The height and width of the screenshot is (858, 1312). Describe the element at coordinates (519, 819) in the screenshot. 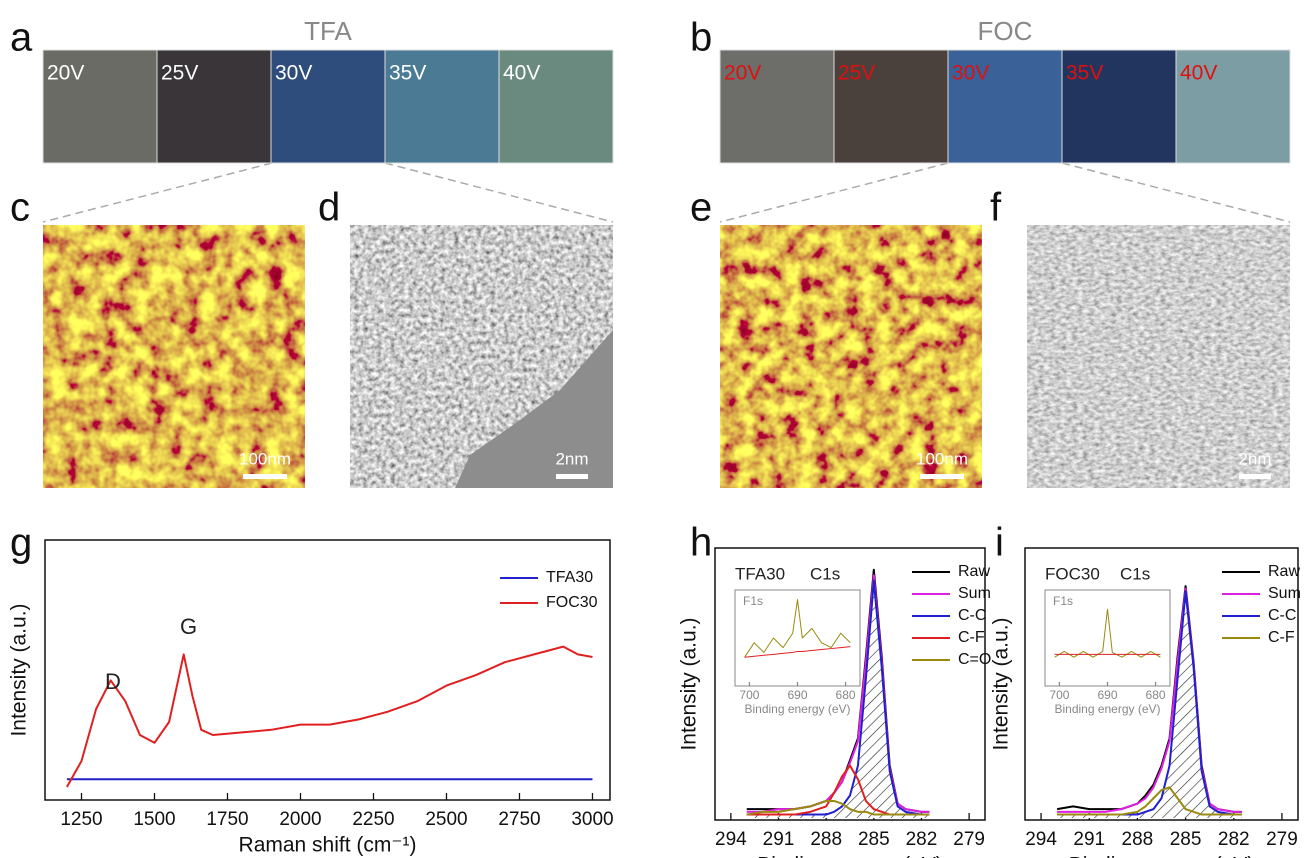

I see `x-tick-label: 2750` at that location.